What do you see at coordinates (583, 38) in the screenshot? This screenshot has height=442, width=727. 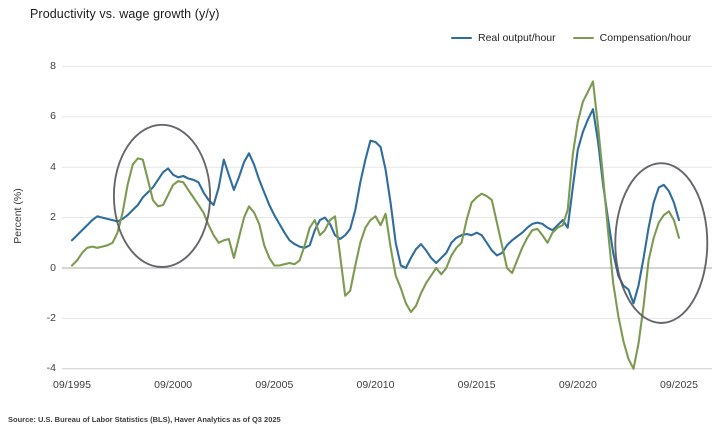 I see `legend-line-swatch-green` at bounding box center [583, 38].